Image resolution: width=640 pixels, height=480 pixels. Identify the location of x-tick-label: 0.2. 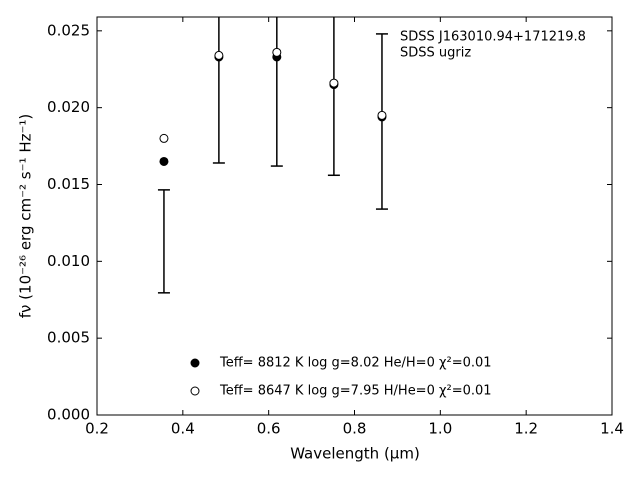
(97, 429).